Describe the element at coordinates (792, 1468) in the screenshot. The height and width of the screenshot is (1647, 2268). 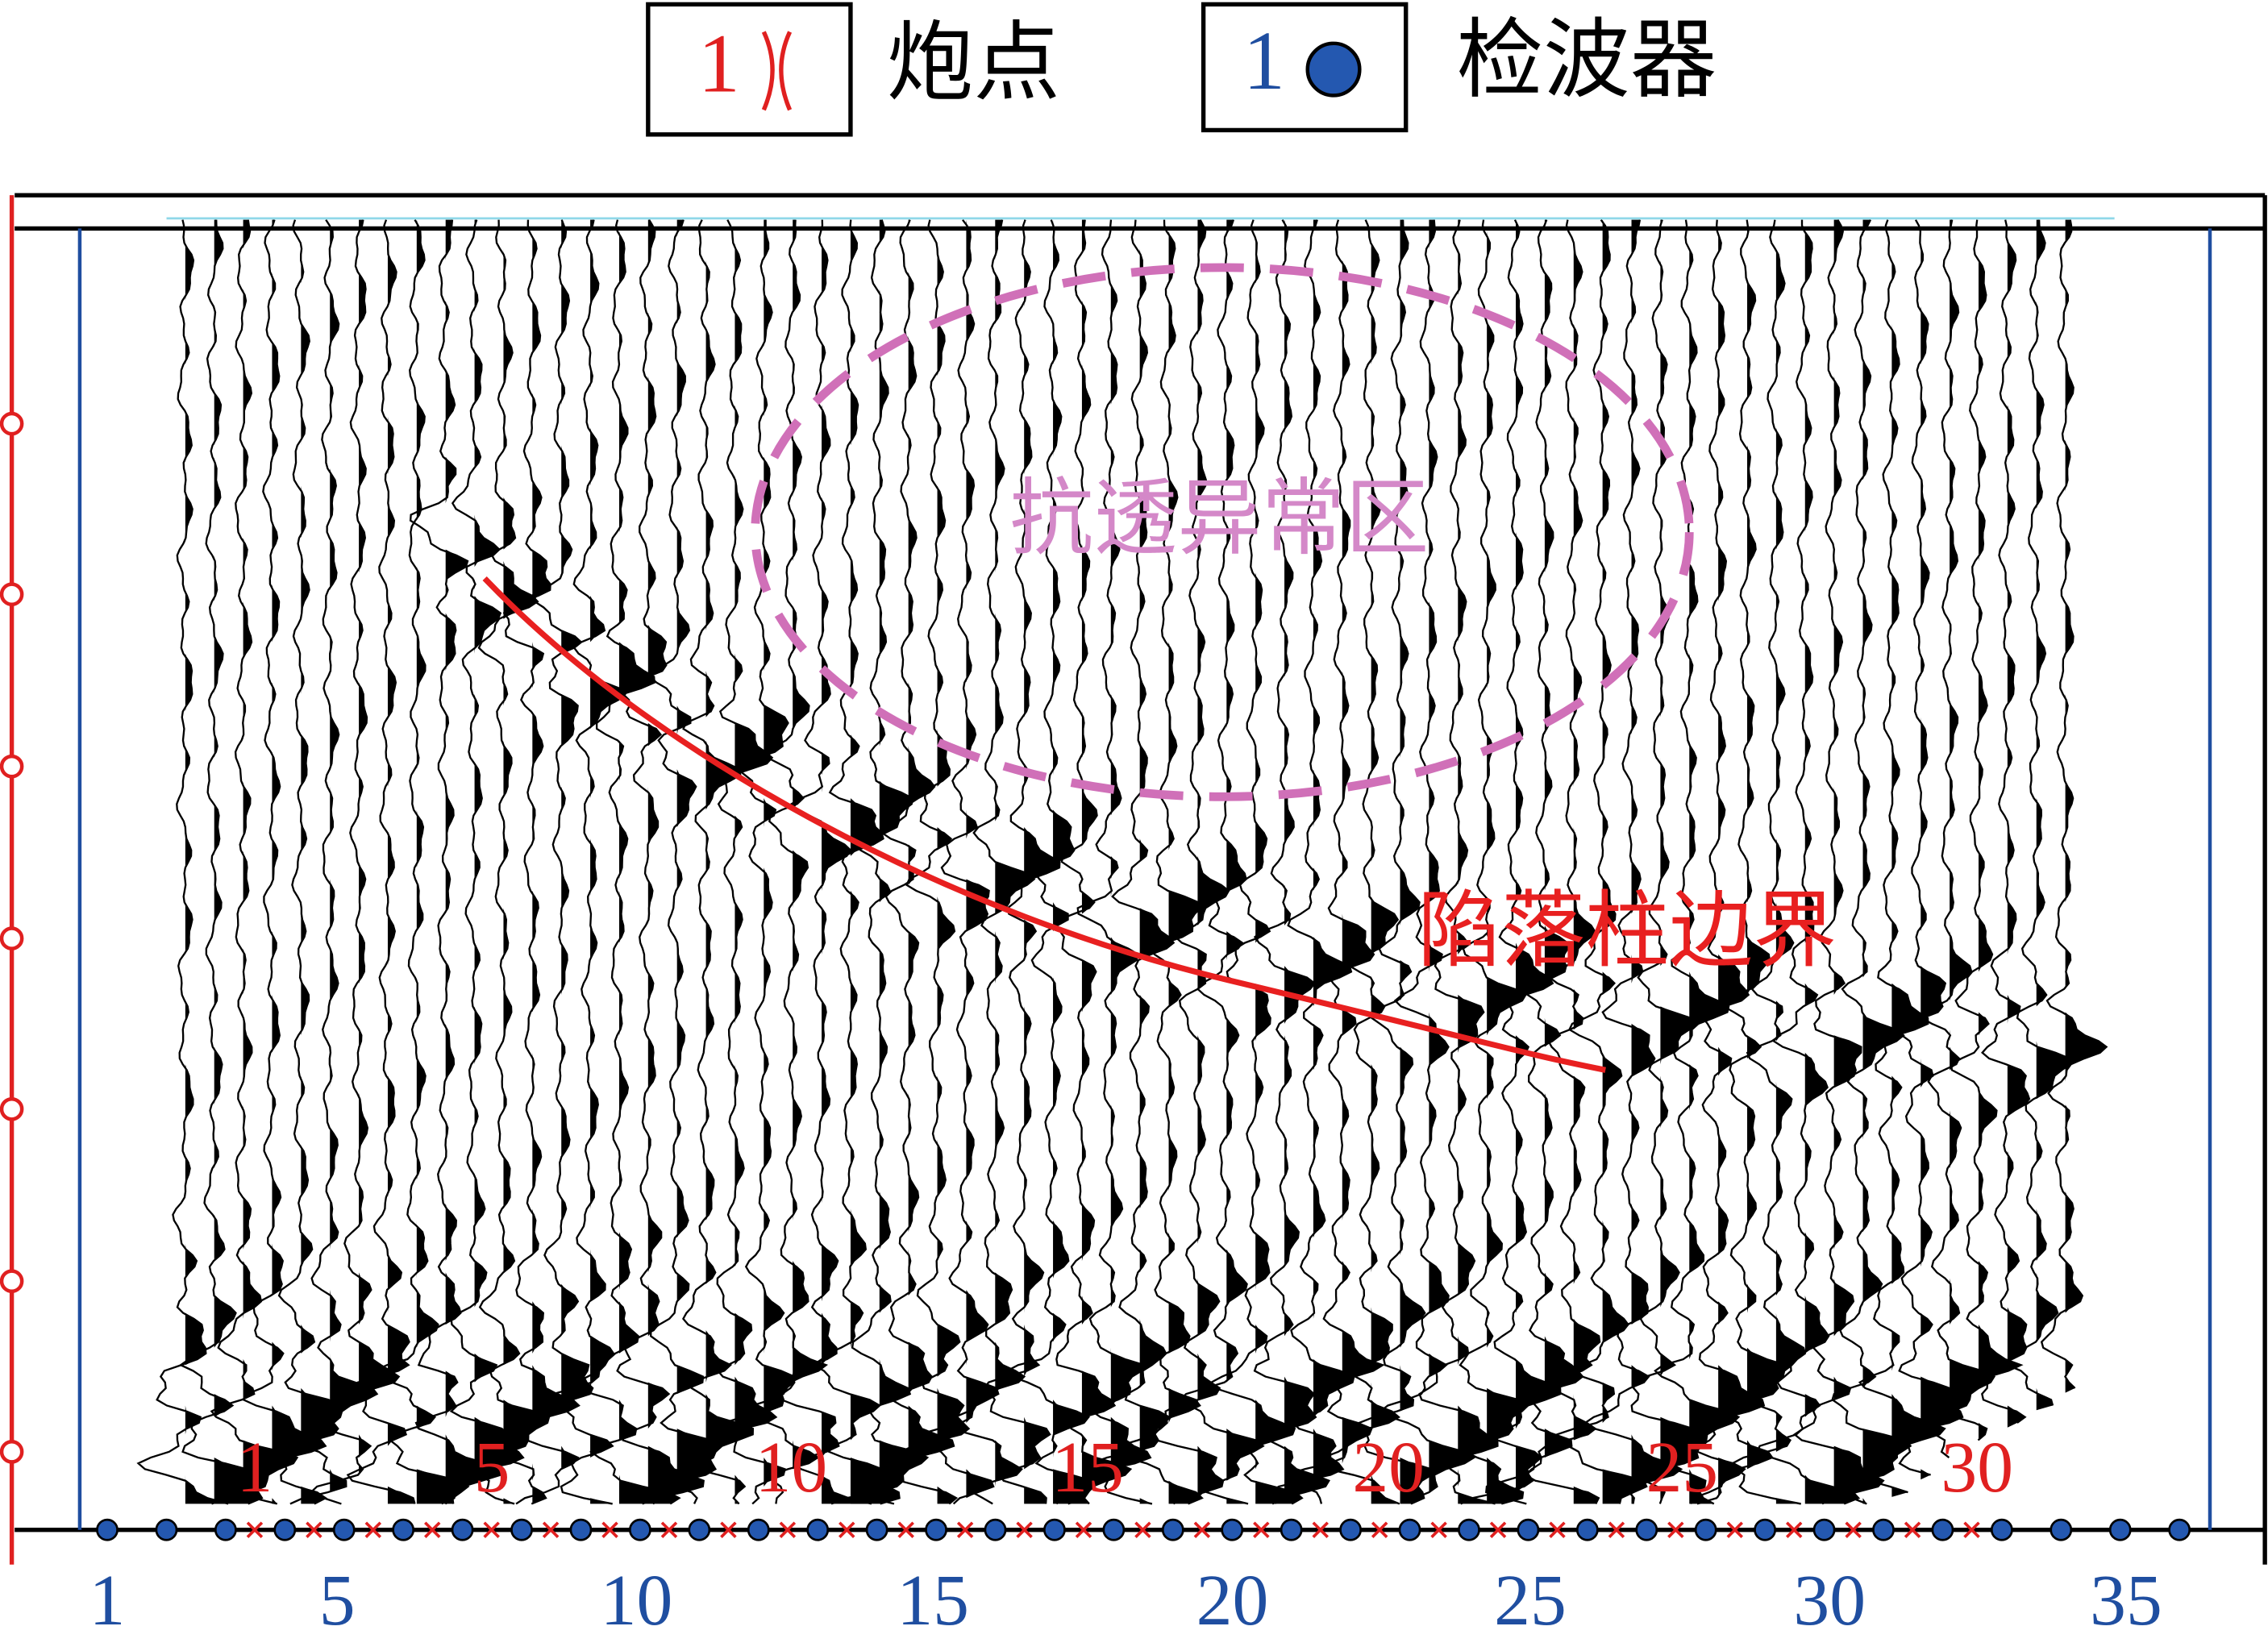
I see `shot-number: 10` at that location.